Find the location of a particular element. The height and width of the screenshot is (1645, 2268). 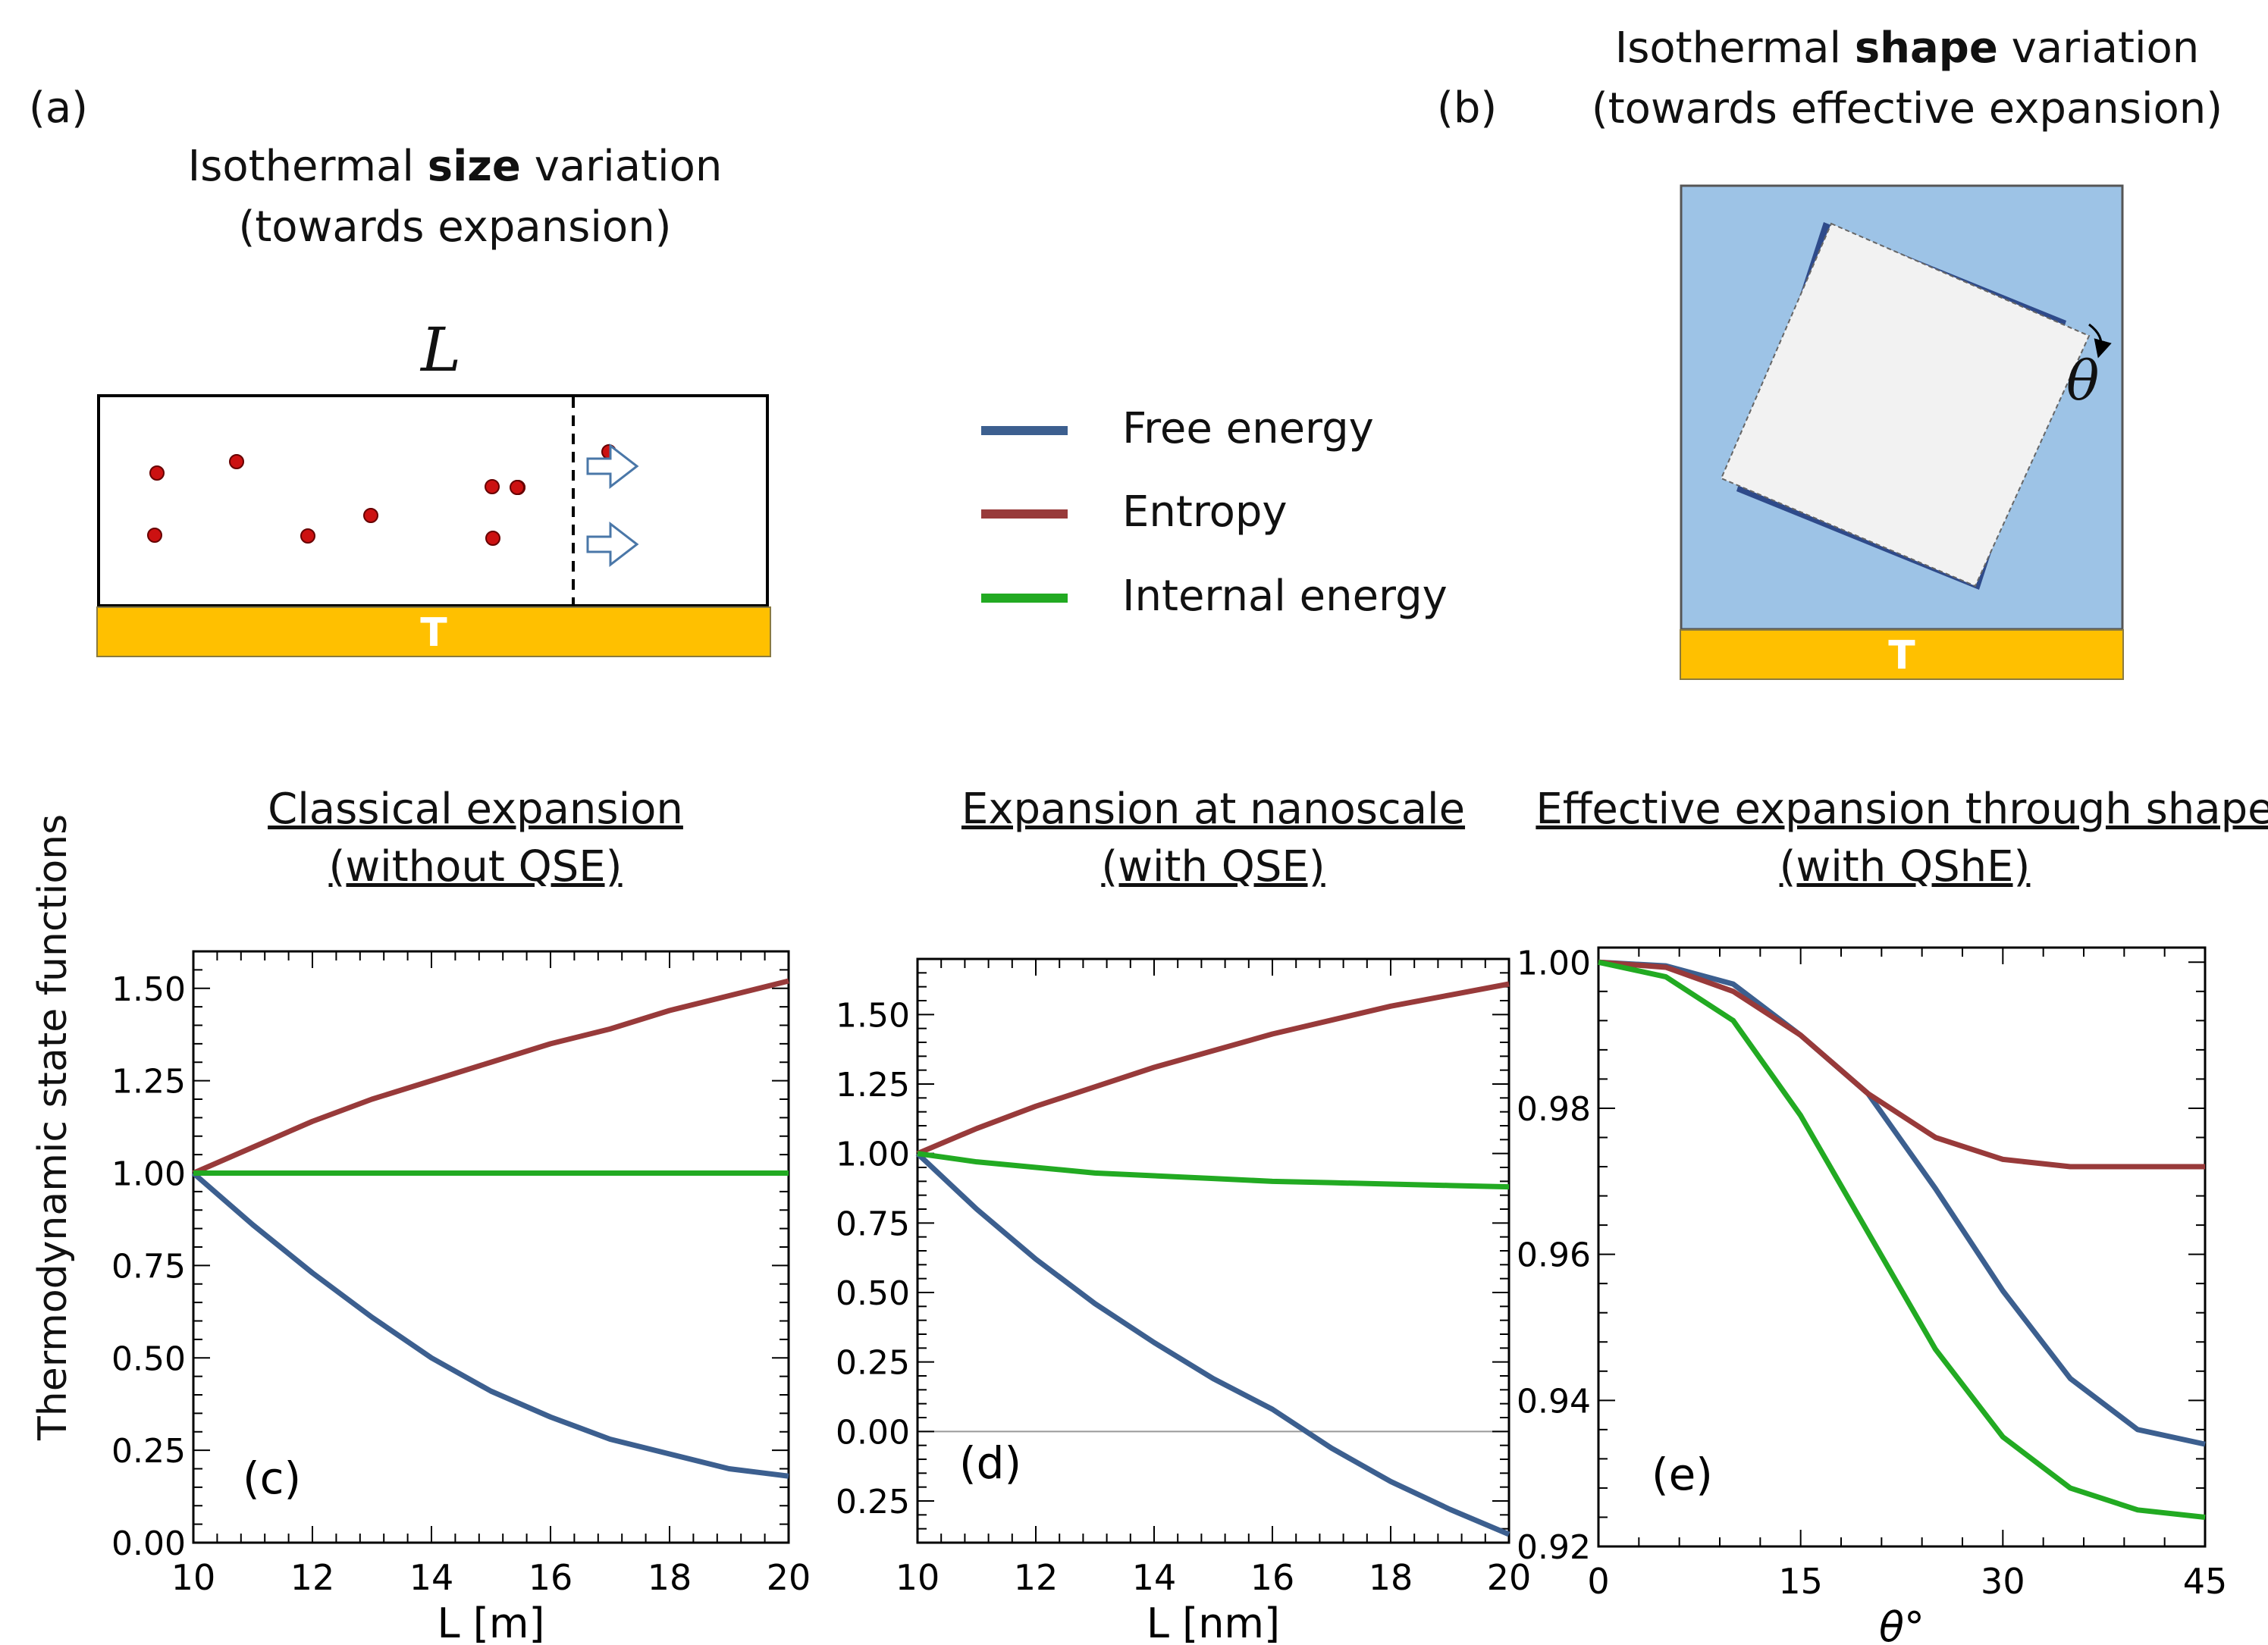

panel-a-label: (a) is located at coordinates (59, 108).